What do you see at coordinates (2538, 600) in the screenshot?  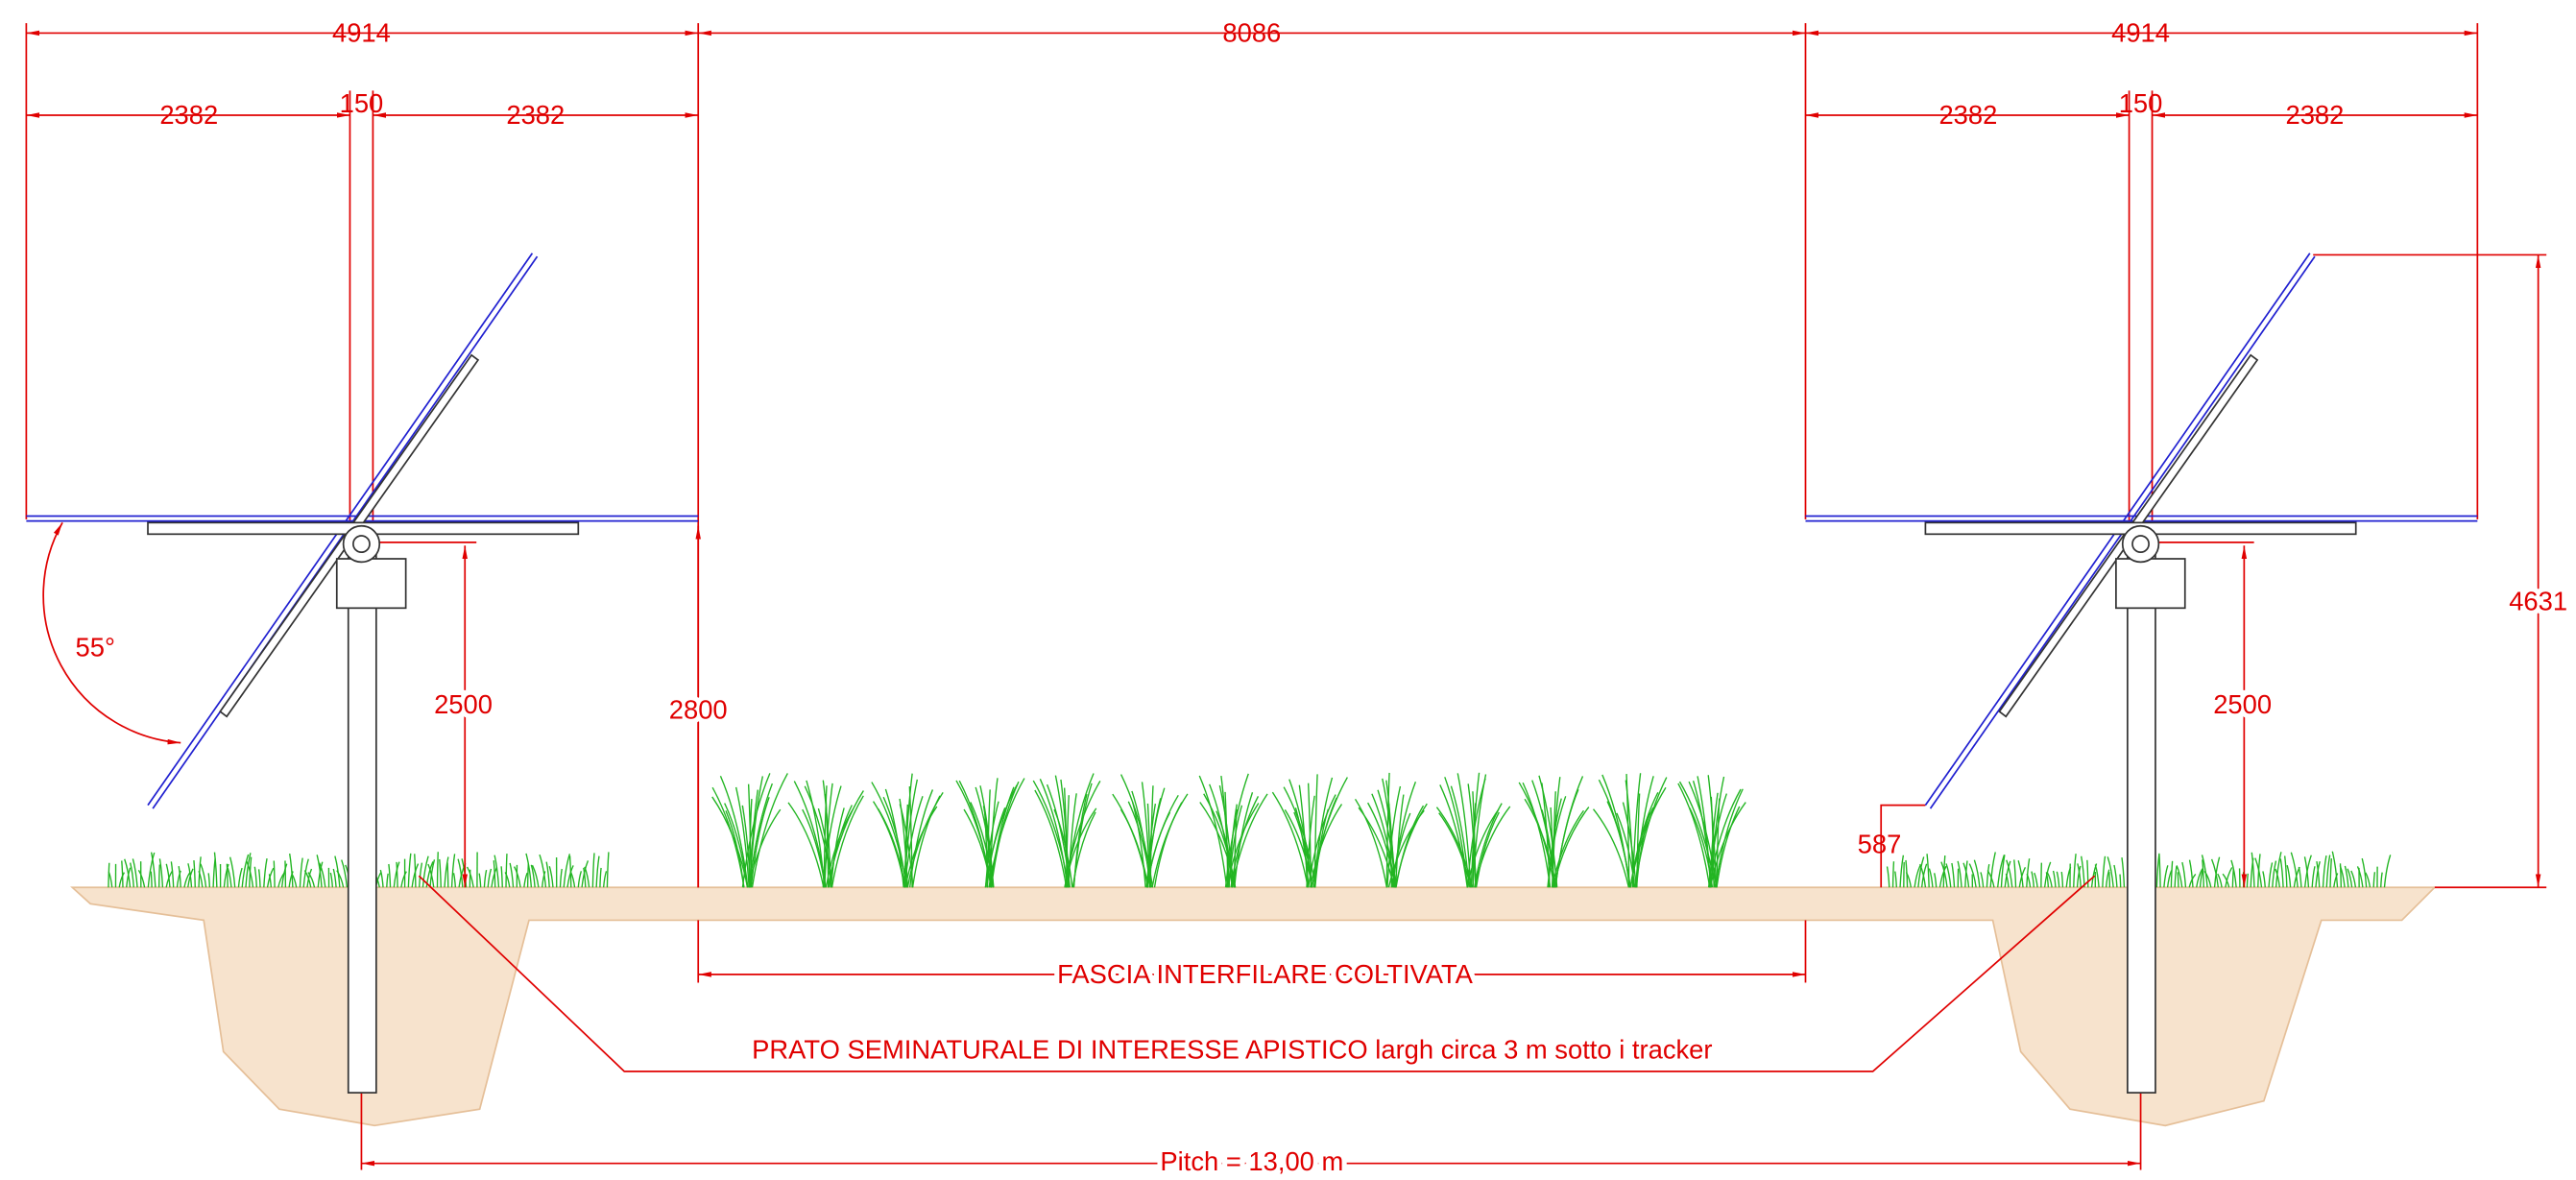 I see `dimension-label: 4631` at bounding box center [2538, 600].